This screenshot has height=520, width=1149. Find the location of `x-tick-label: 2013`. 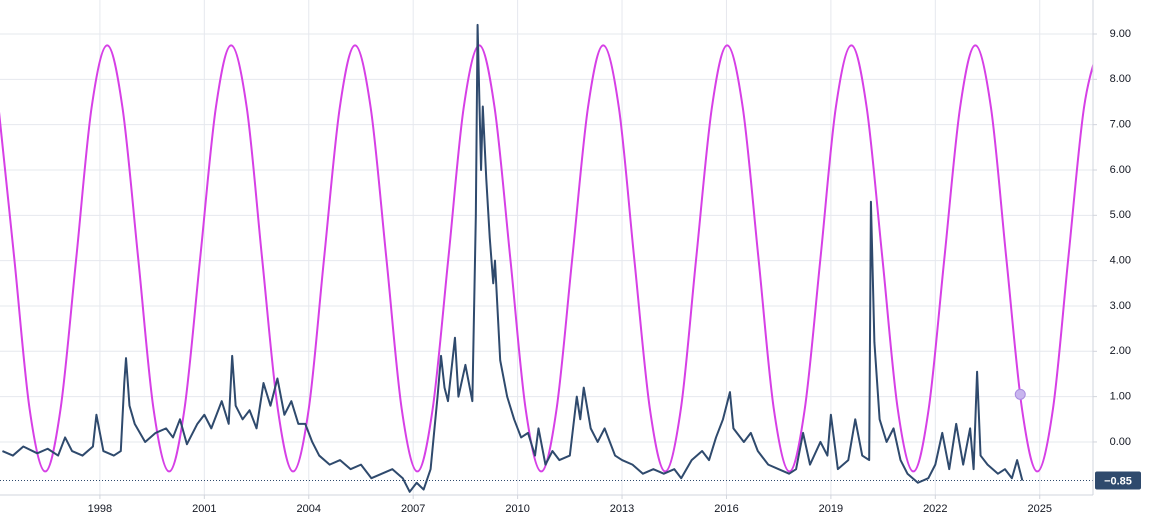

x-tick-label: 2013 is located at coordinates (622, 509).